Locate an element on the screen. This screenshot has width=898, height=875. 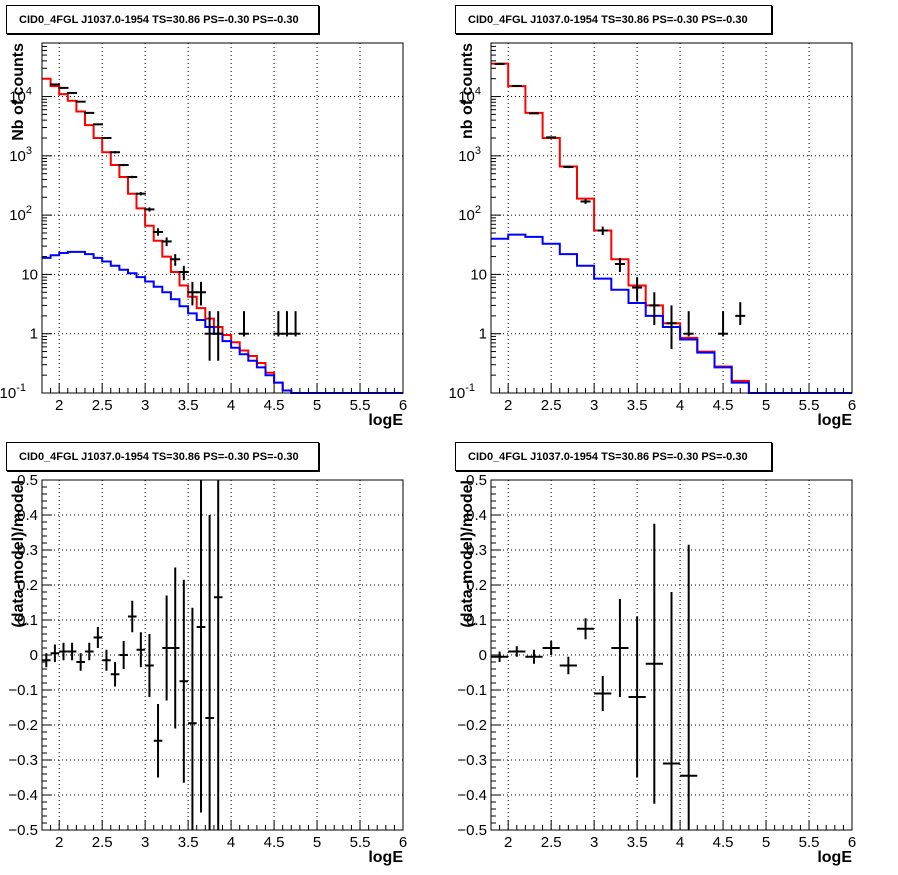
x-tick-label: 3 is located at coordinates (594, 842).